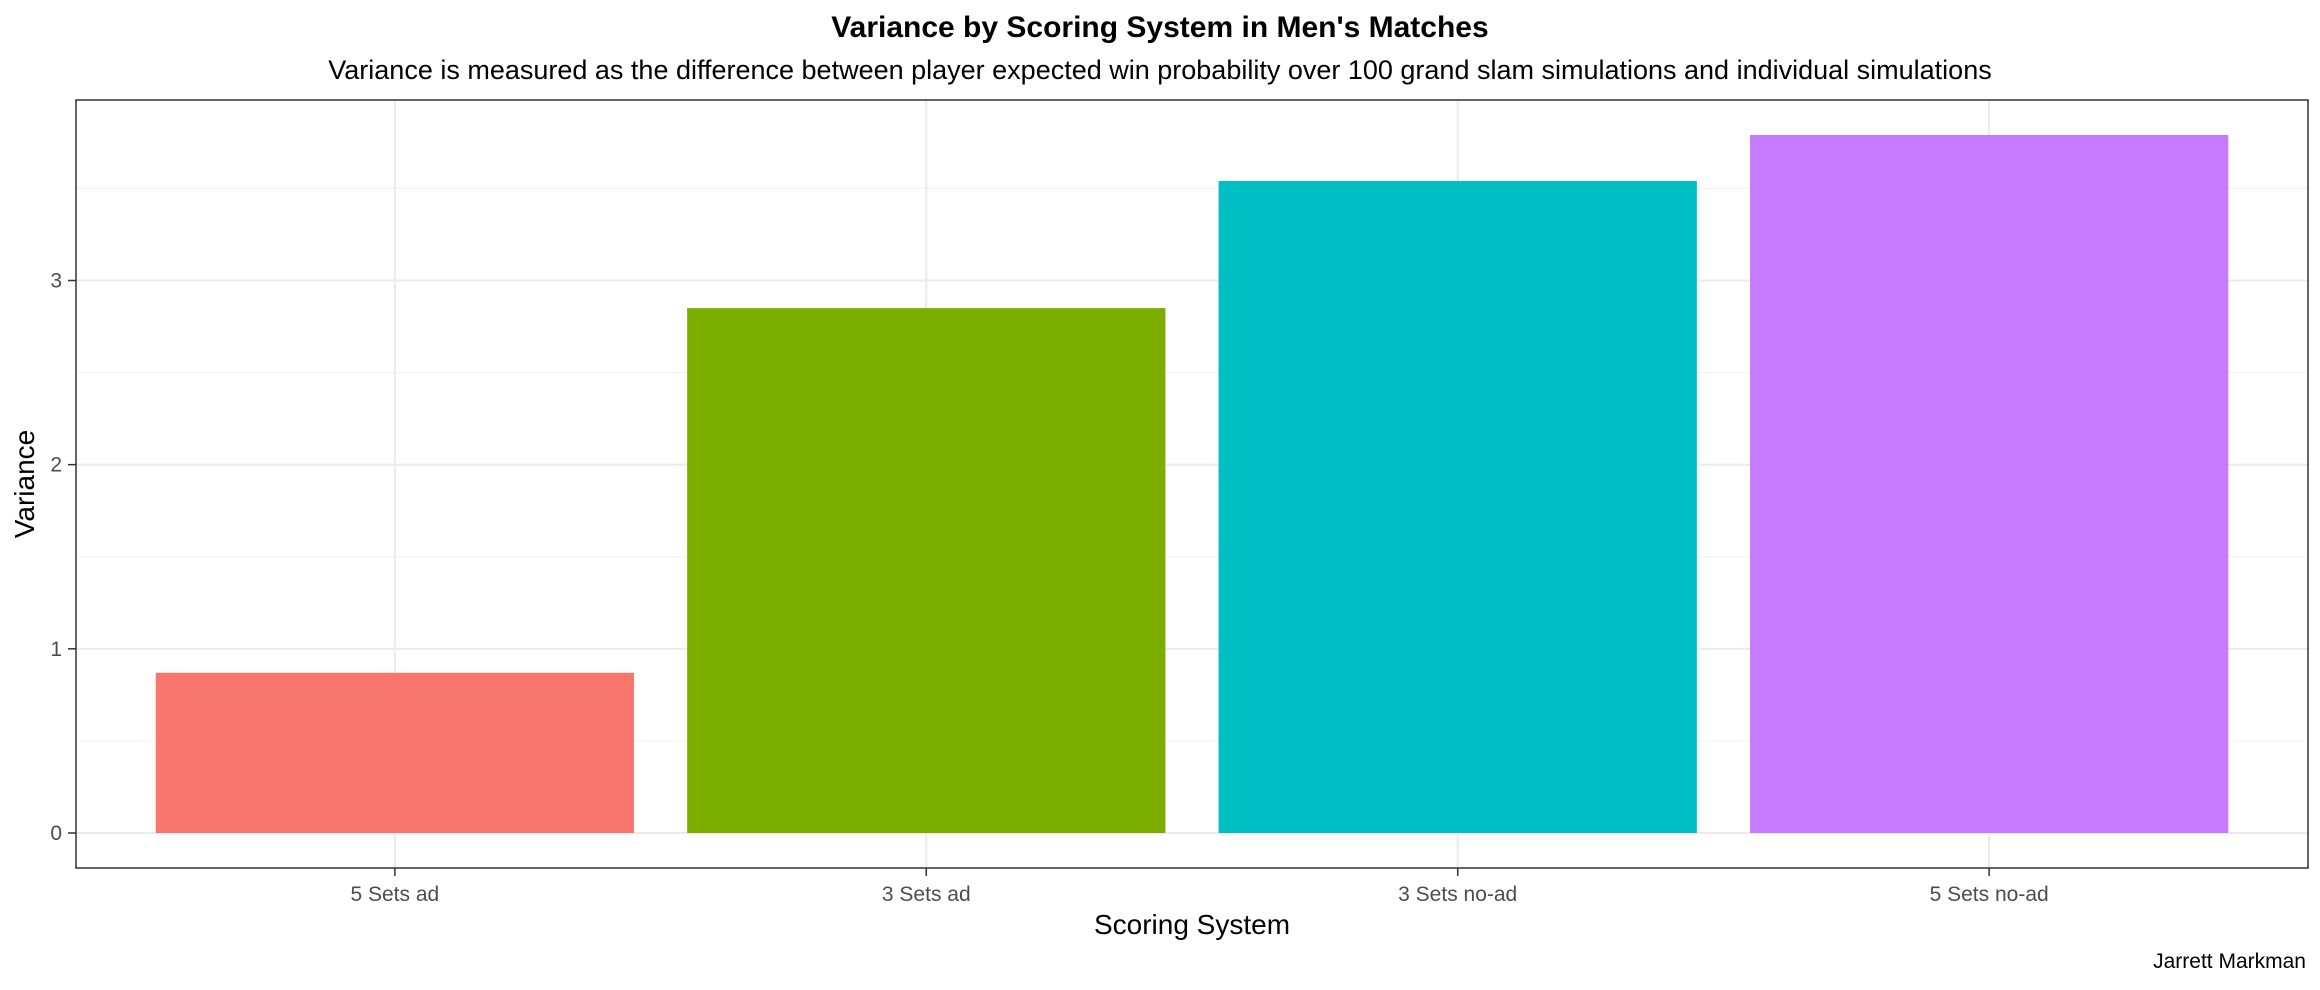  What do you see at coordinates (24, 484) in the screenshot?
I see `y-axis-title: Variance` at bounding box center [24, 484].